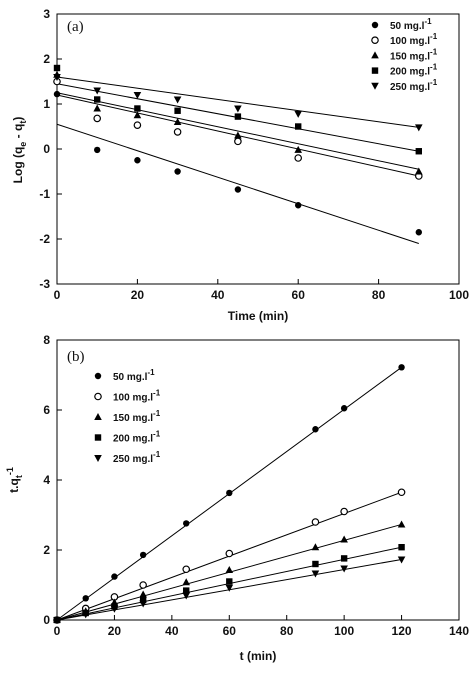 The height and width of the screenshot is (679, 474). I want to click on y-axis-label-b: t.qt-1, so click(14, 480).